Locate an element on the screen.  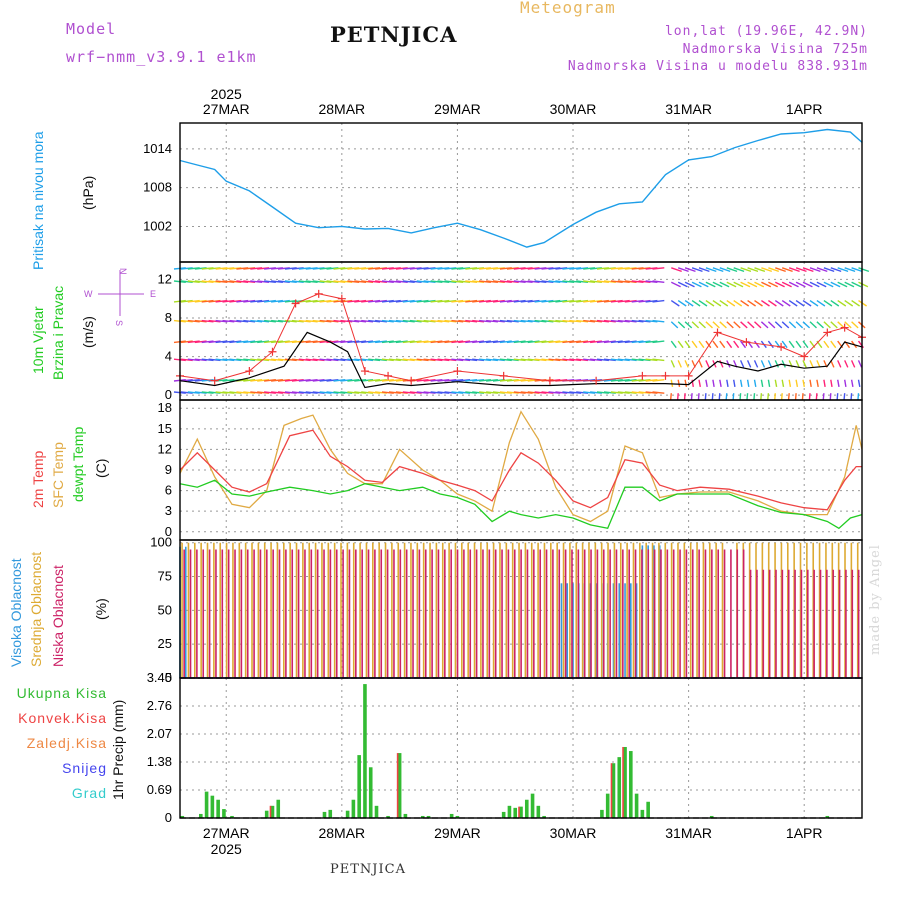
y-tick-label: 0.69 is located at coordinates (159, 789).